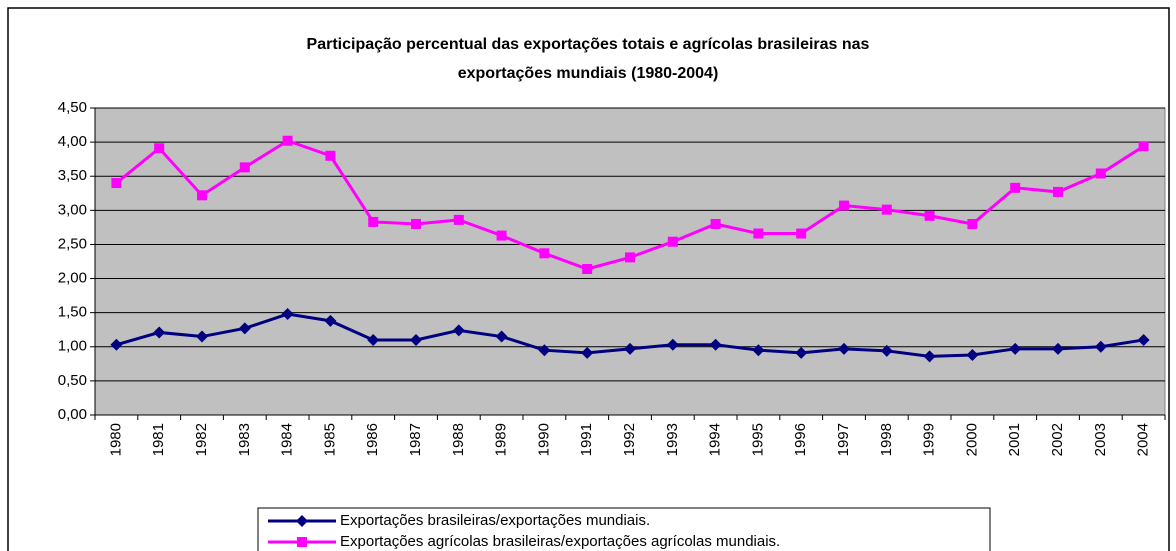 This screenshot has width=1176, height=551. What do you see at coordinates (757, 439) in the screenshot?
I see `x-tick-label: 1995` at bounding box center [757, 439].